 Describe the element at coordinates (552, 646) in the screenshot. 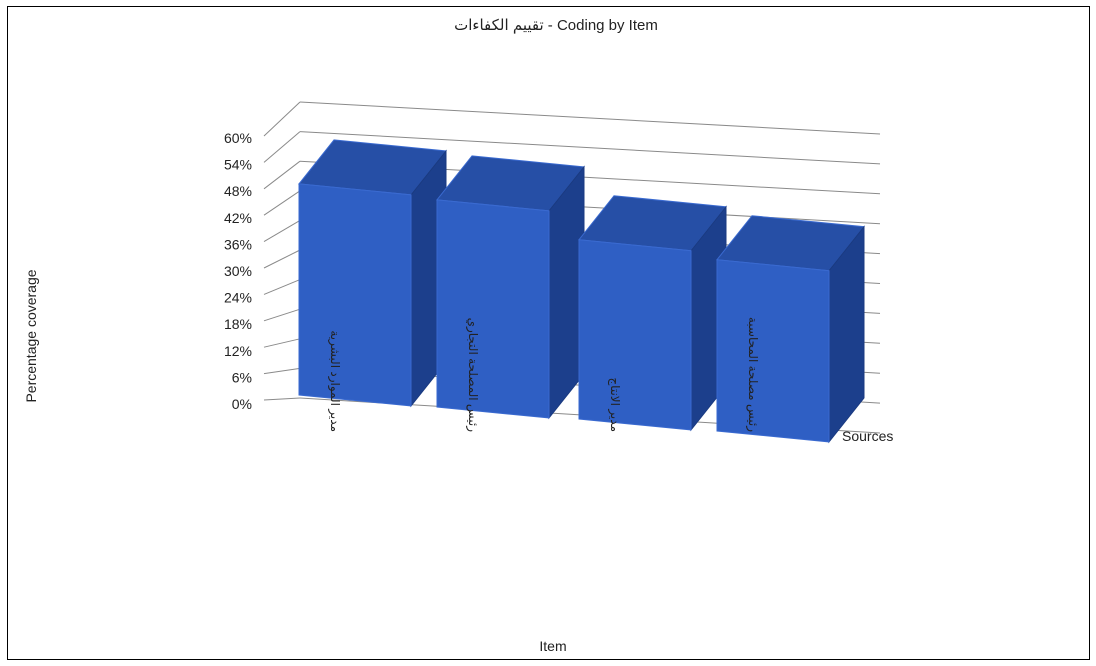

I see `x-axis-label: Item` at that location.